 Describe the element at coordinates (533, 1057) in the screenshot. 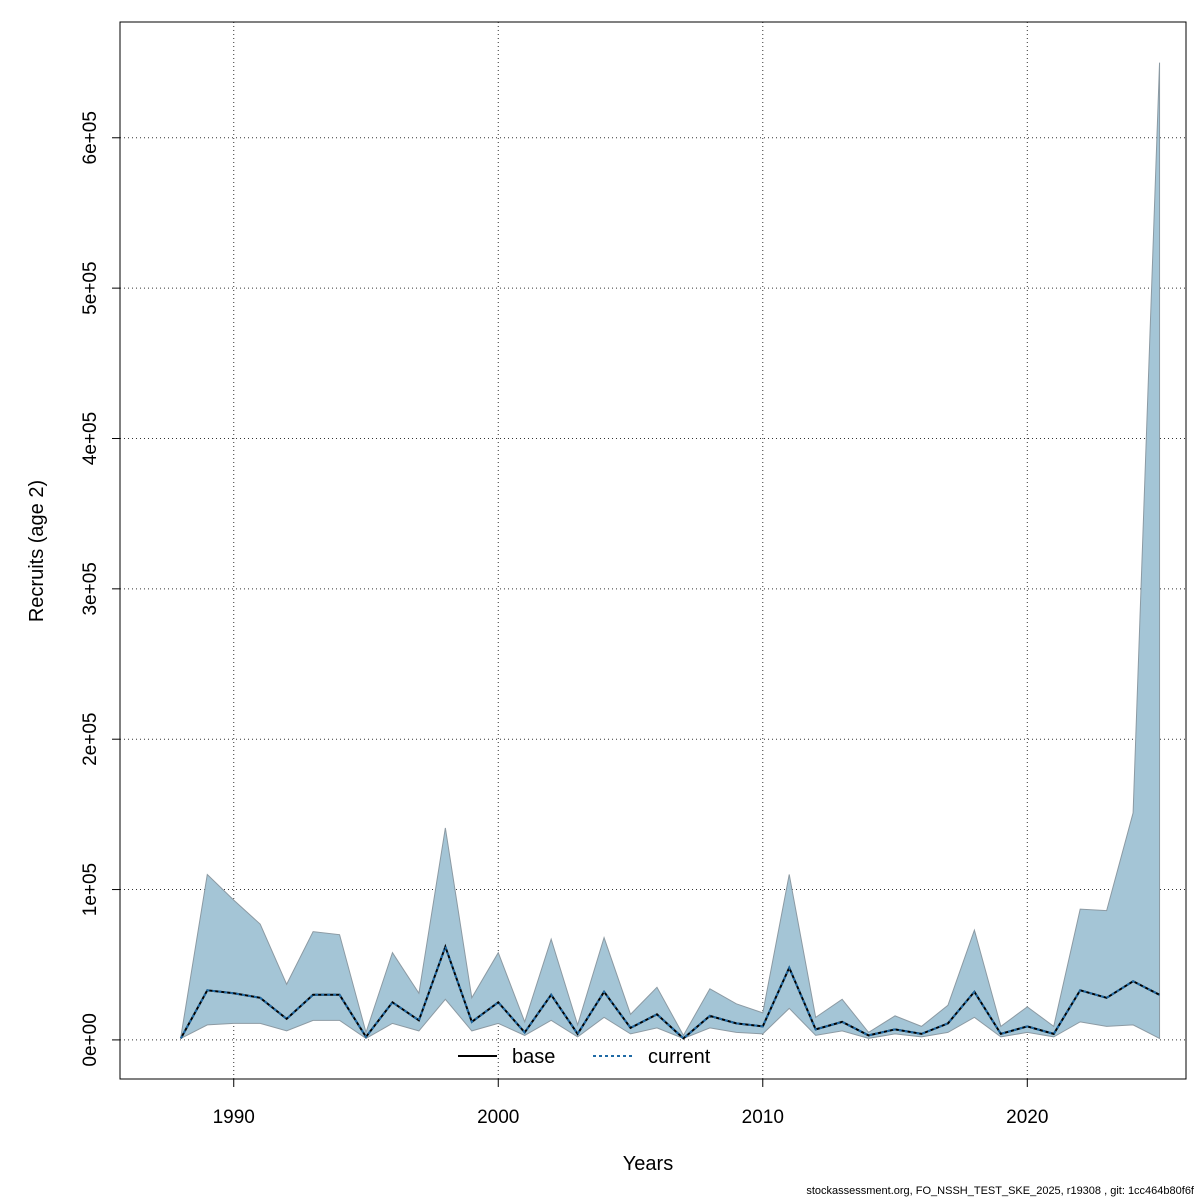

I see `legend-base-label: base` at that location.